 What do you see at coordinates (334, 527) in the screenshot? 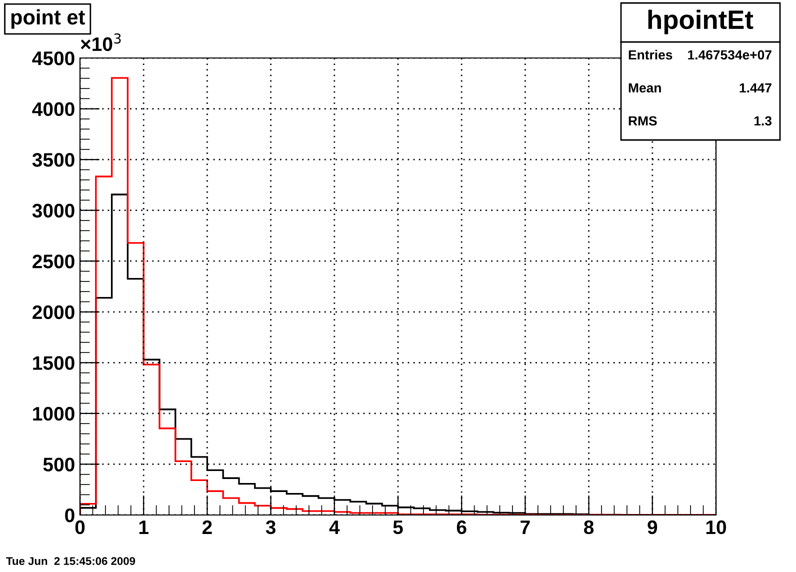
I see `x-tick-label: 4` at bounding box center [334, 527].